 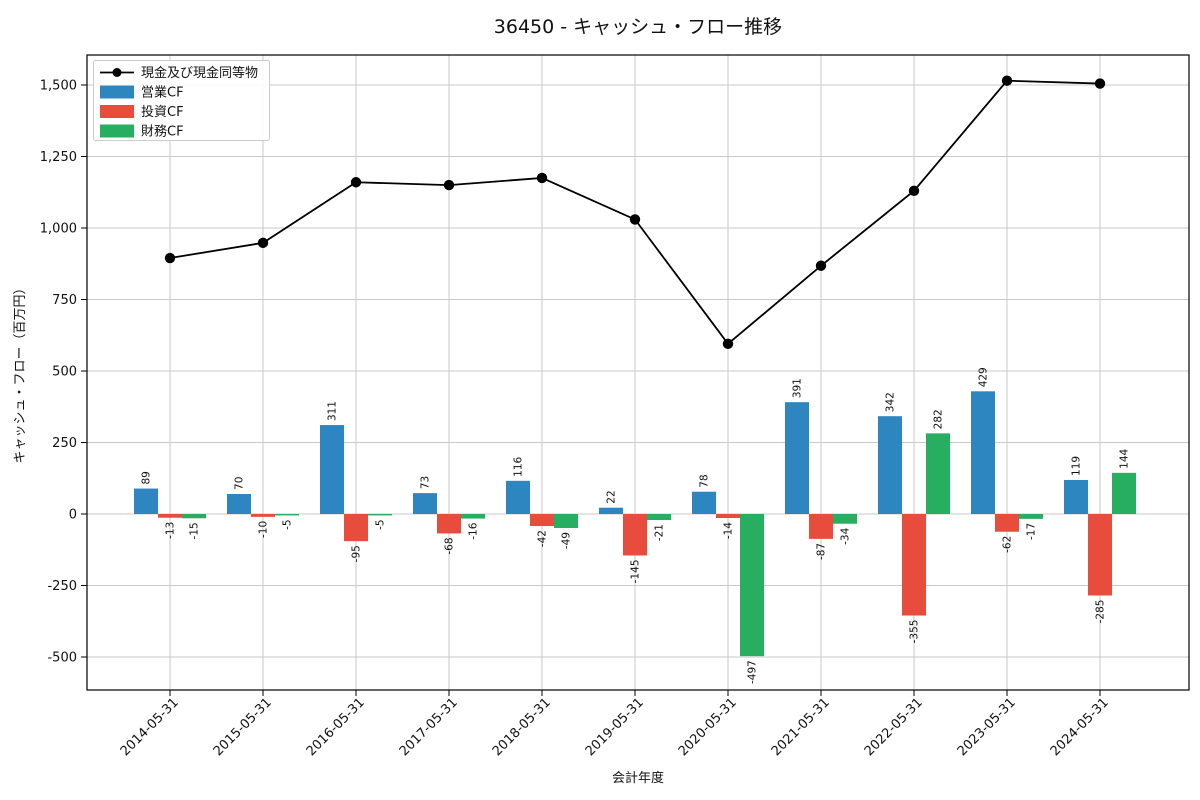 I want to click on bar-value-label: -68, so click(x=450, y=545).